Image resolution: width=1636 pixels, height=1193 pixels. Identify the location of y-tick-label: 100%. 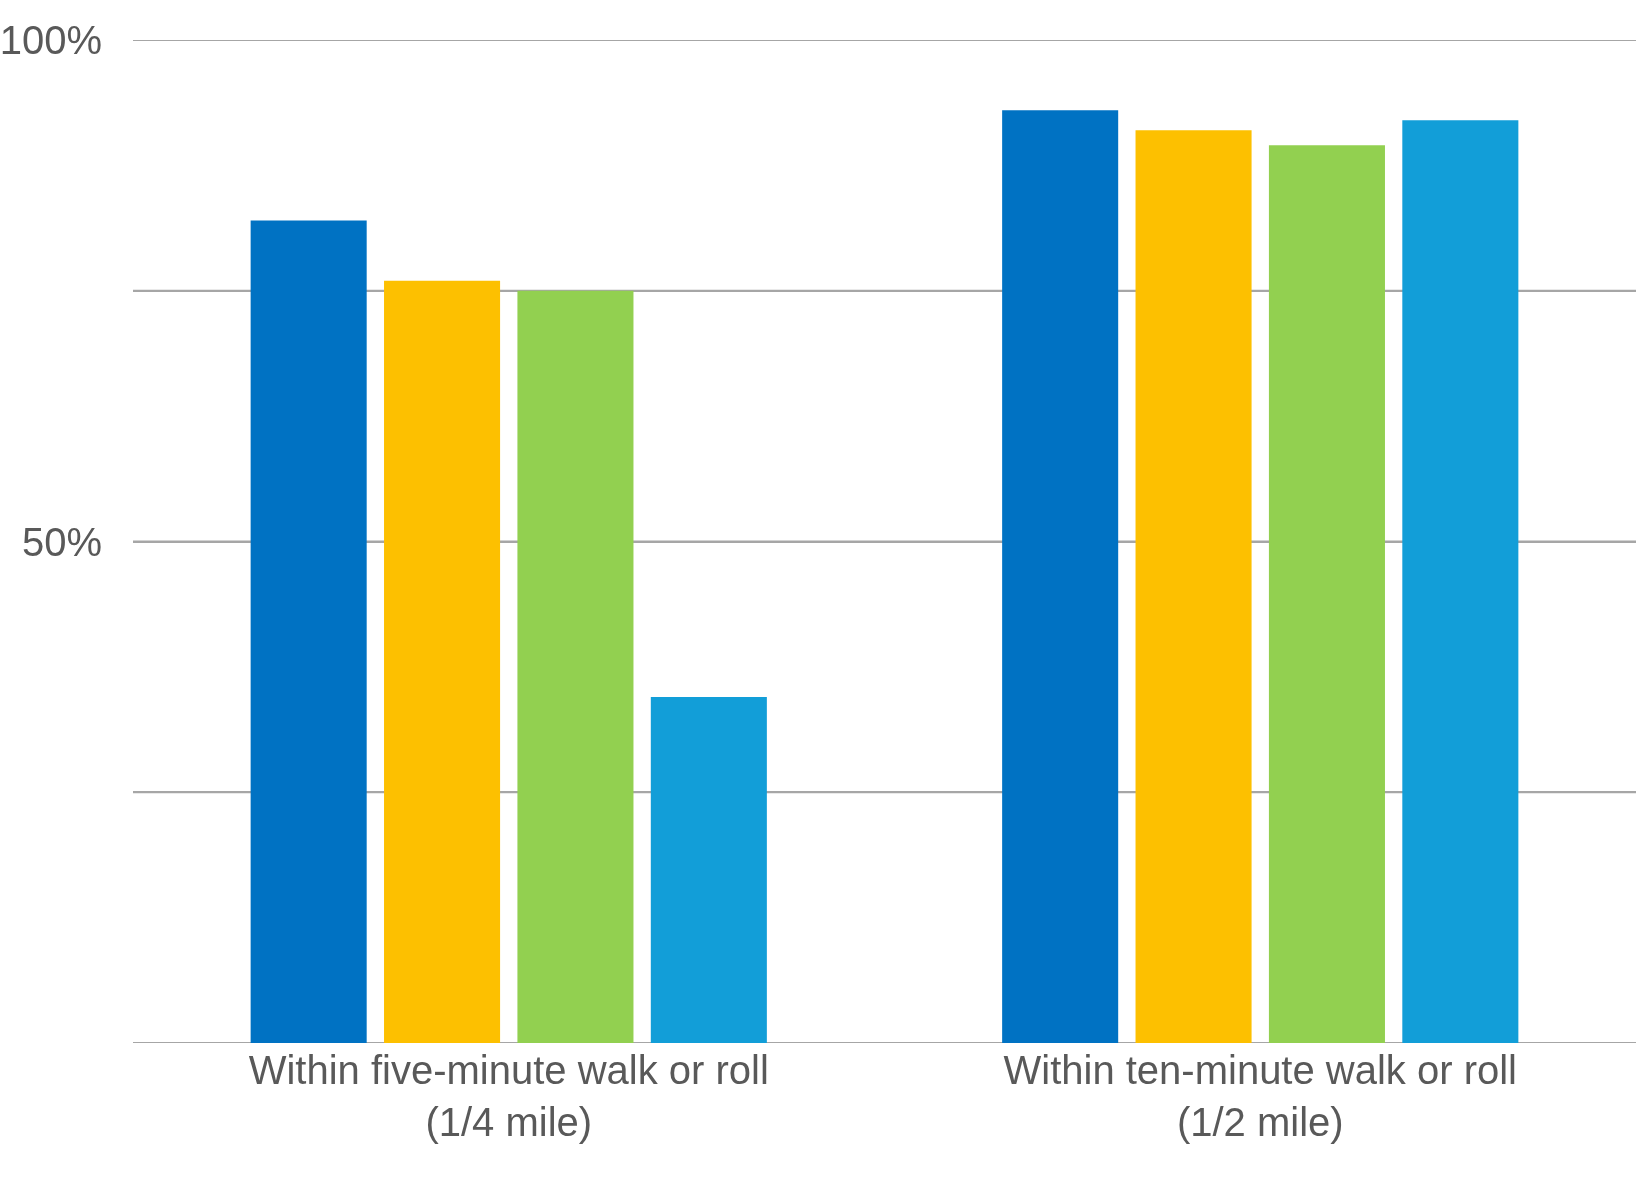
(51, 40).